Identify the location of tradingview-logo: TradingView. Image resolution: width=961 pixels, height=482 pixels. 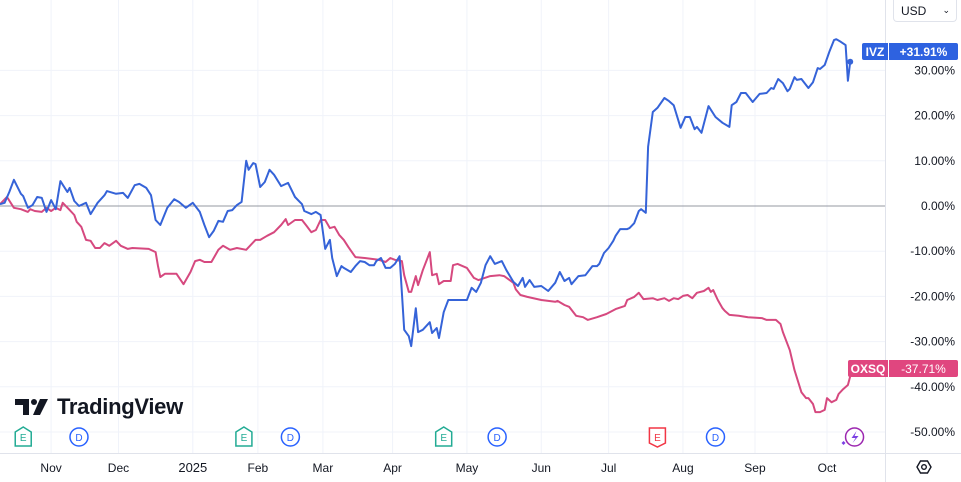
(99, 407).